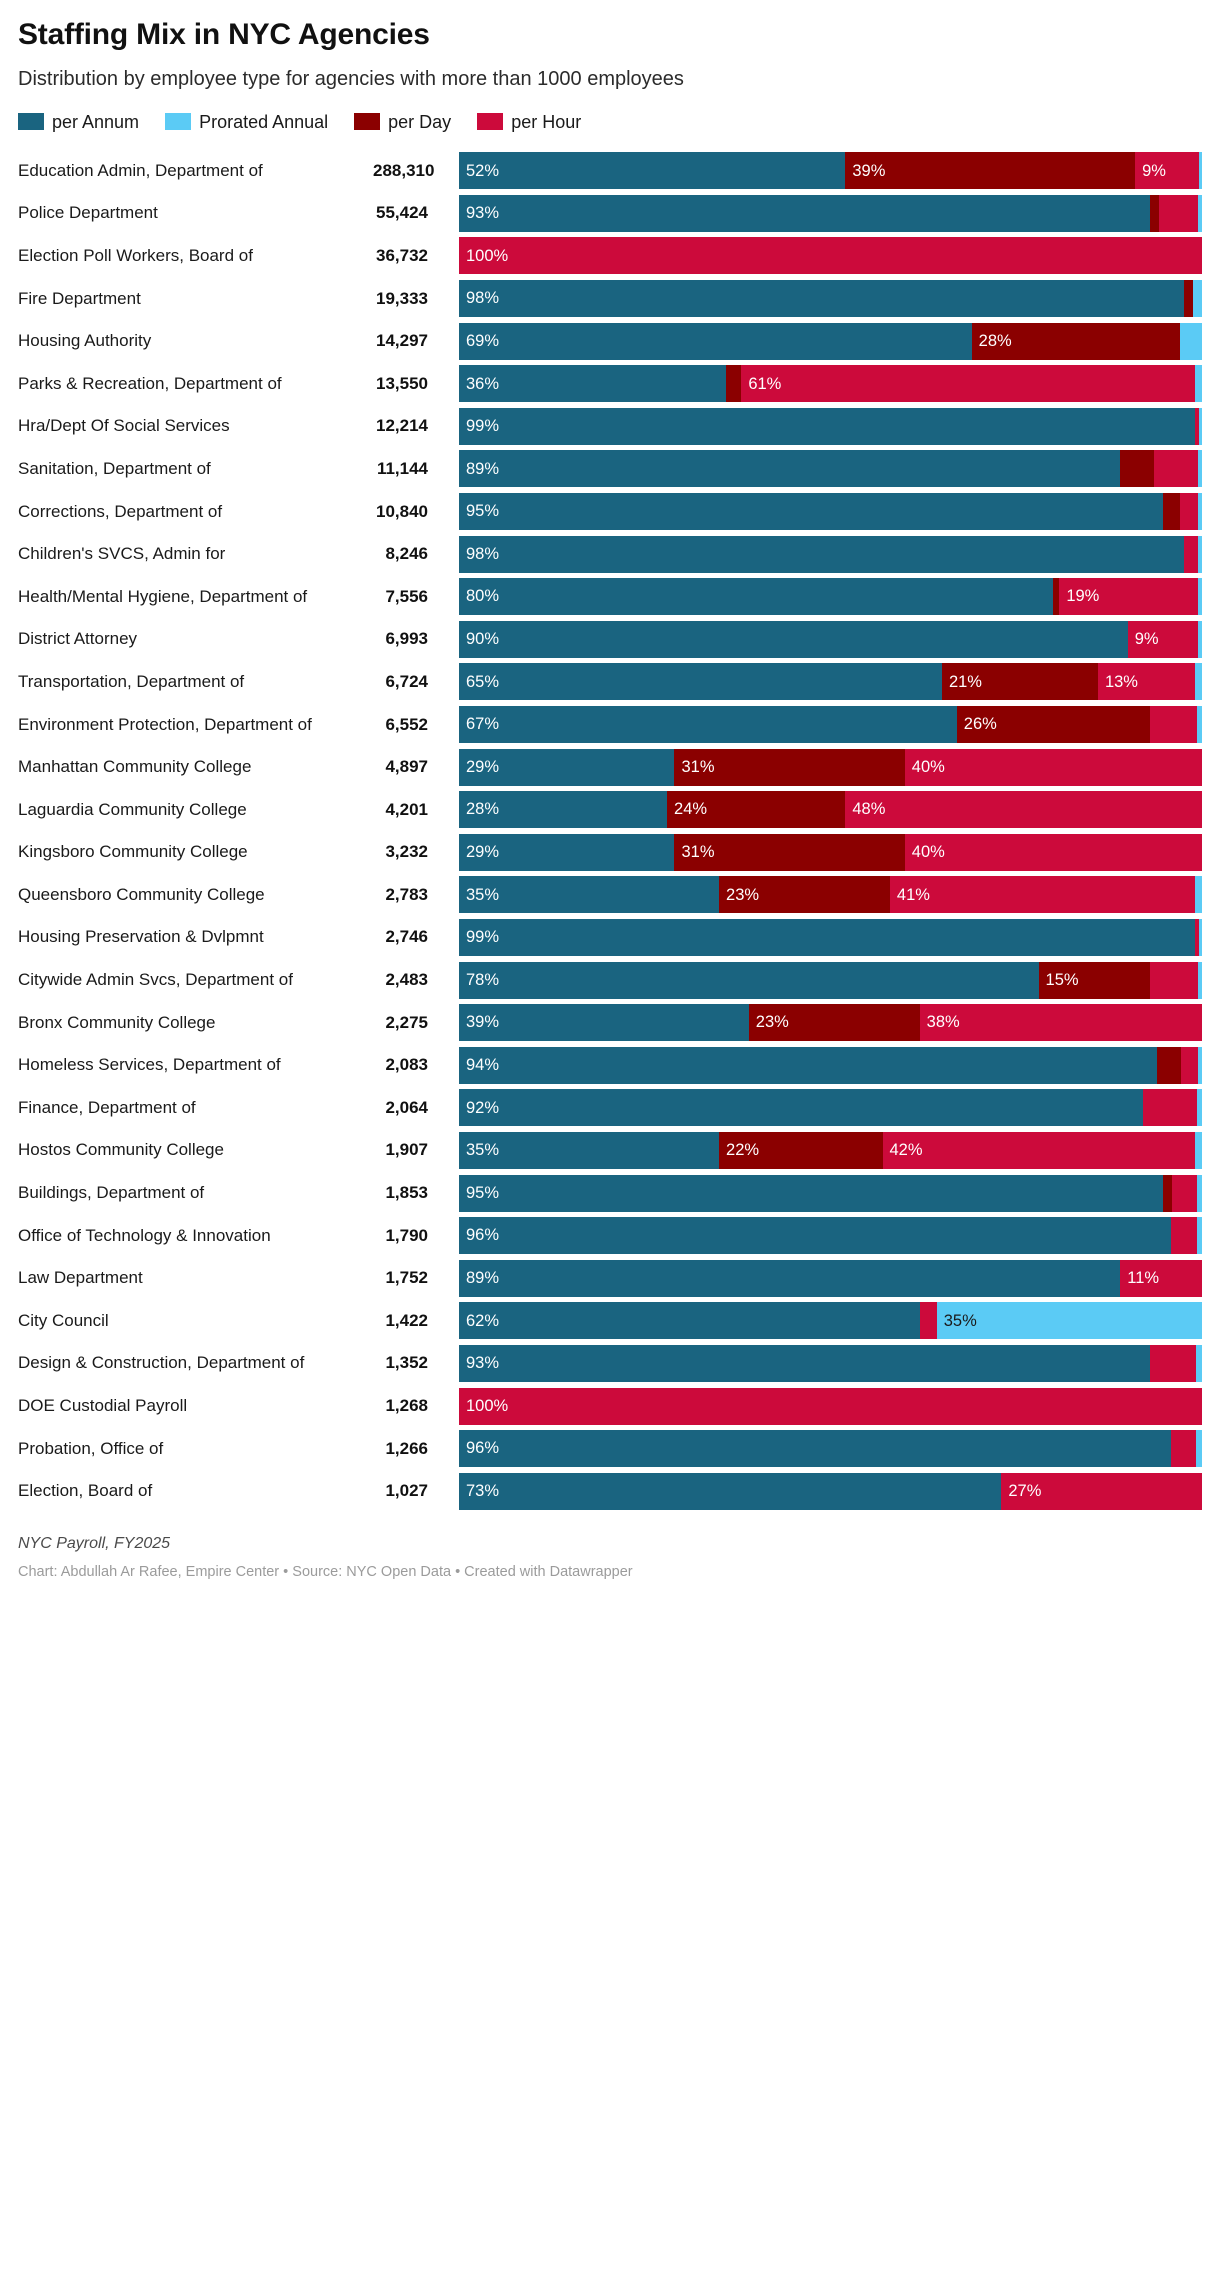 This screenshot has width=1220, height=2284. What do you see at coordinates (1023, 810) in the screenshot?
I see `bar-segment: 48%` at bounding box center [1023, 810].